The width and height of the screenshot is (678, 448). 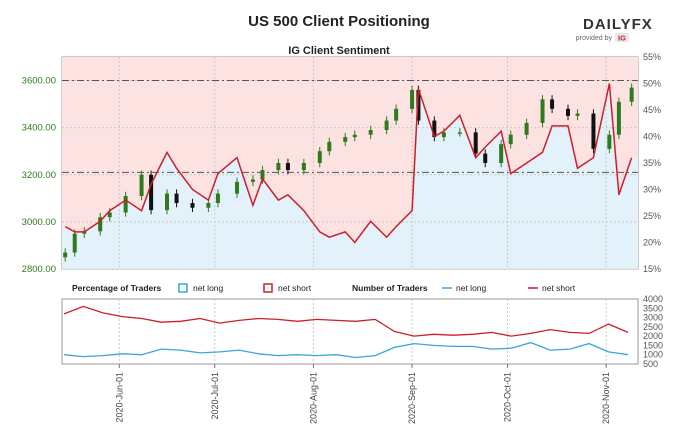 I want to click on traders-tick-label-4: 2500, so click(x=653, y=327).